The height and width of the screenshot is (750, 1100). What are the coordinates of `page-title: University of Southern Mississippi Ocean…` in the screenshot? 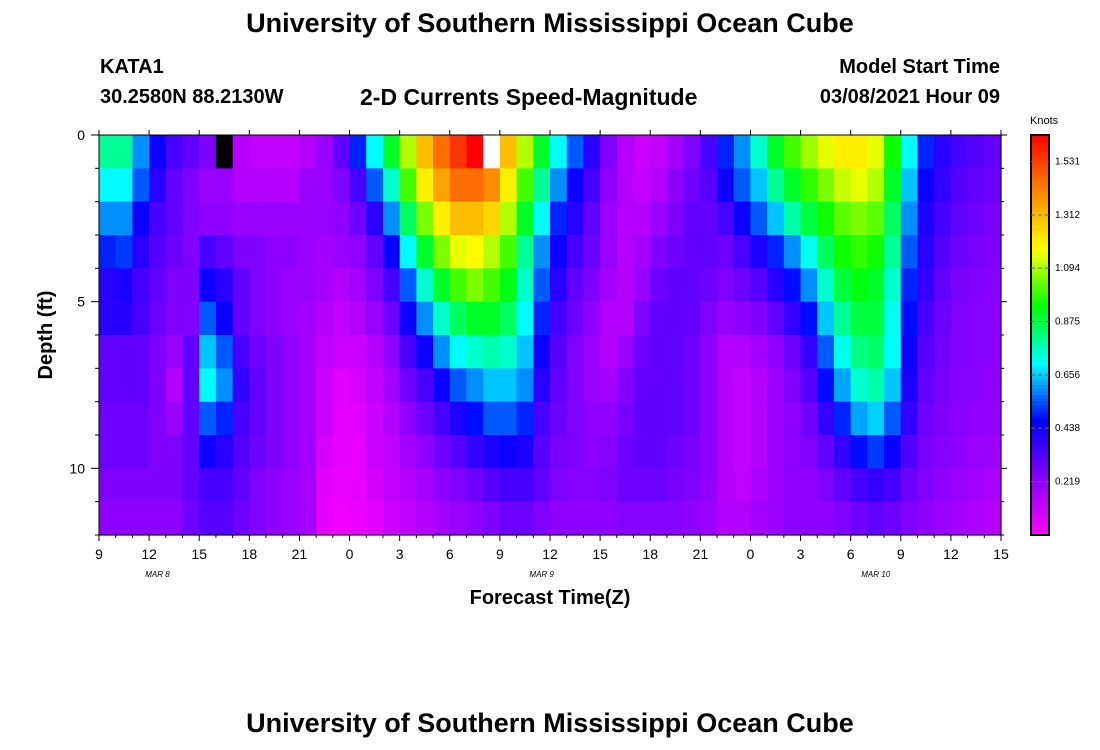 It's located at (550, 23).